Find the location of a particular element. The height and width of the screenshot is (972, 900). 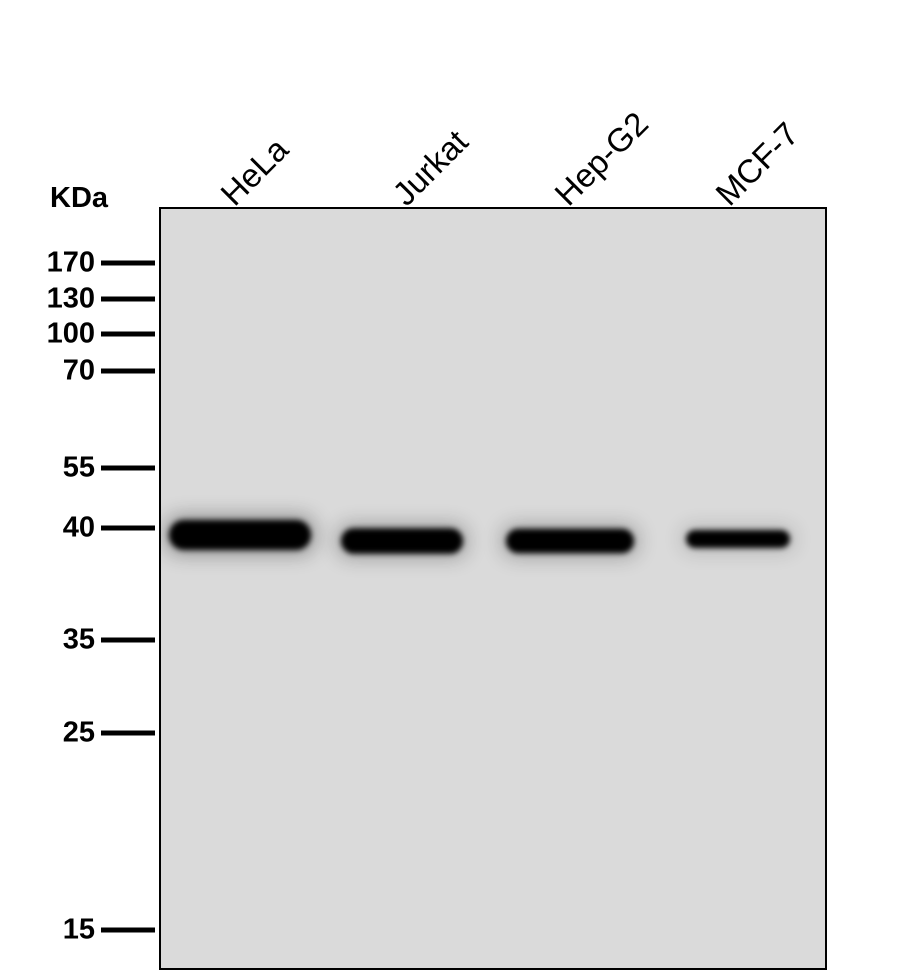

marker-label-35: 35 is located at coordinates (78, 639).